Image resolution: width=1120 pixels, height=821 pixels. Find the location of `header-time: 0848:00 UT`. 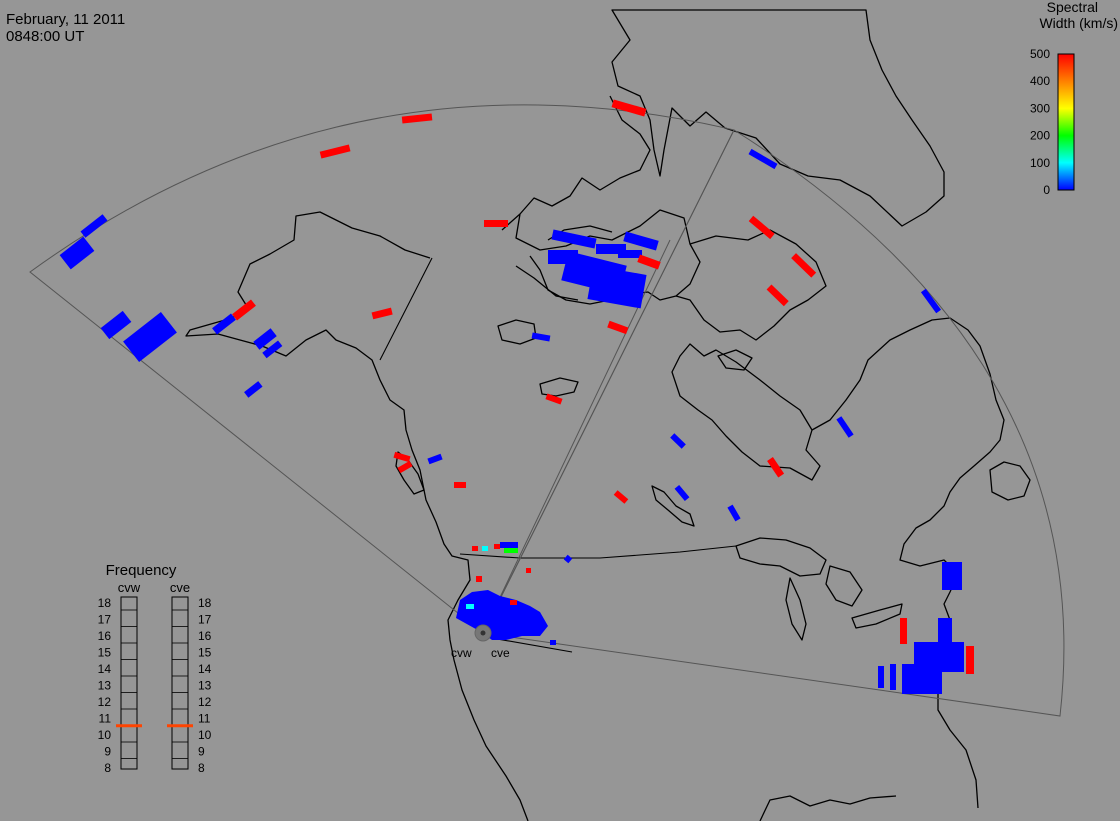

header-time: 0848:00 UT is located at coordinates (45, 36).